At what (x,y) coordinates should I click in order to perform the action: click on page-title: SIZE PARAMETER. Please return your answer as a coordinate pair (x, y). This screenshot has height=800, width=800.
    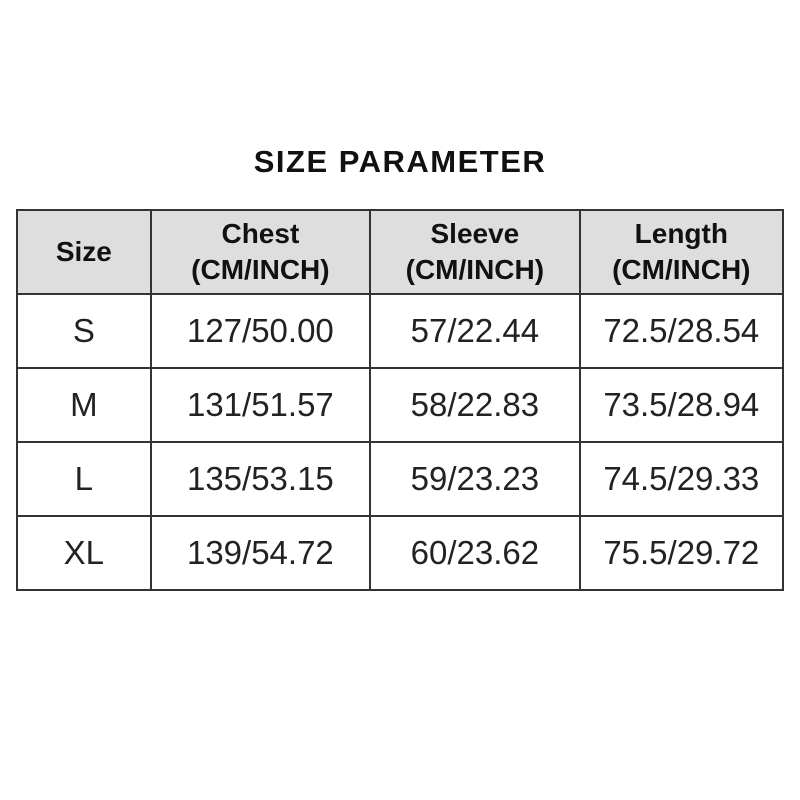
    Looking at the image, I should click on (400, 161).